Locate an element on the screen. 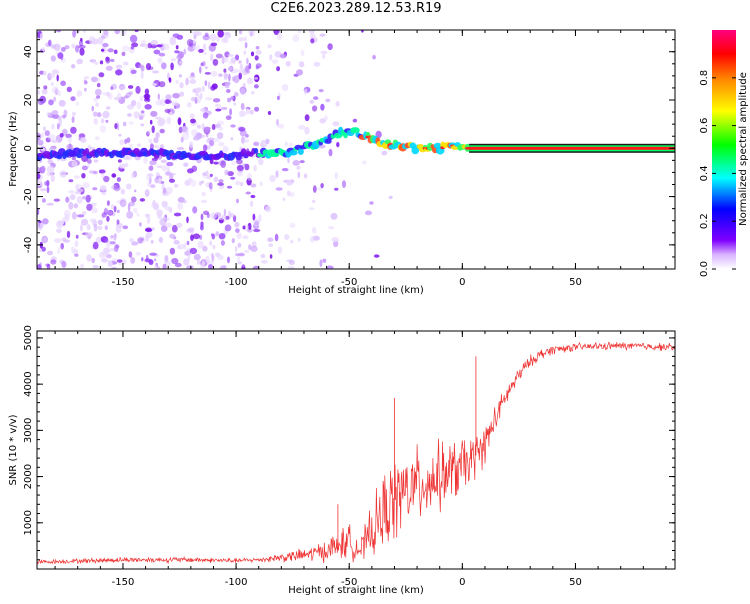  colorbar-gradient is located at coordinates (724, 149).